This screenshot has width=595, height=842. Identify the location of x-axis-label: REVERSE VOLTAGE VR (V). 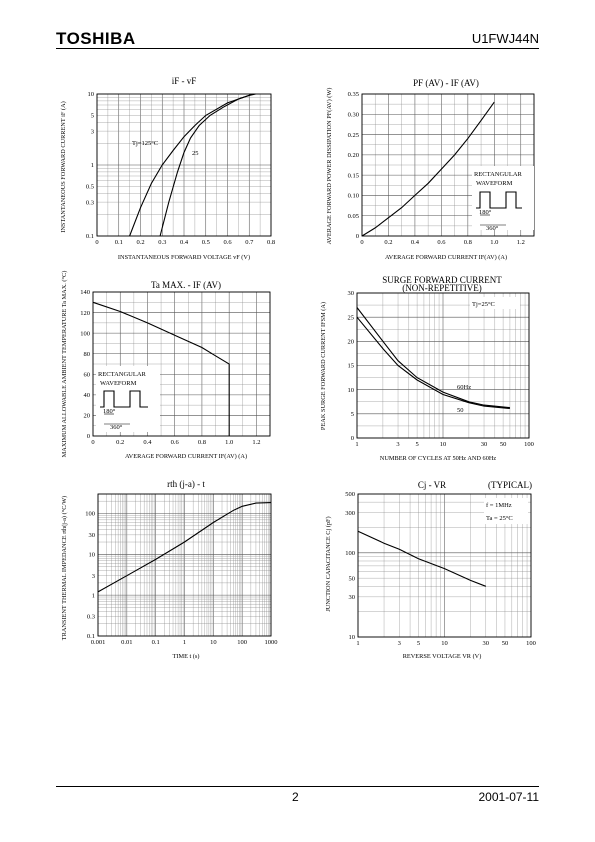
(442, 656).